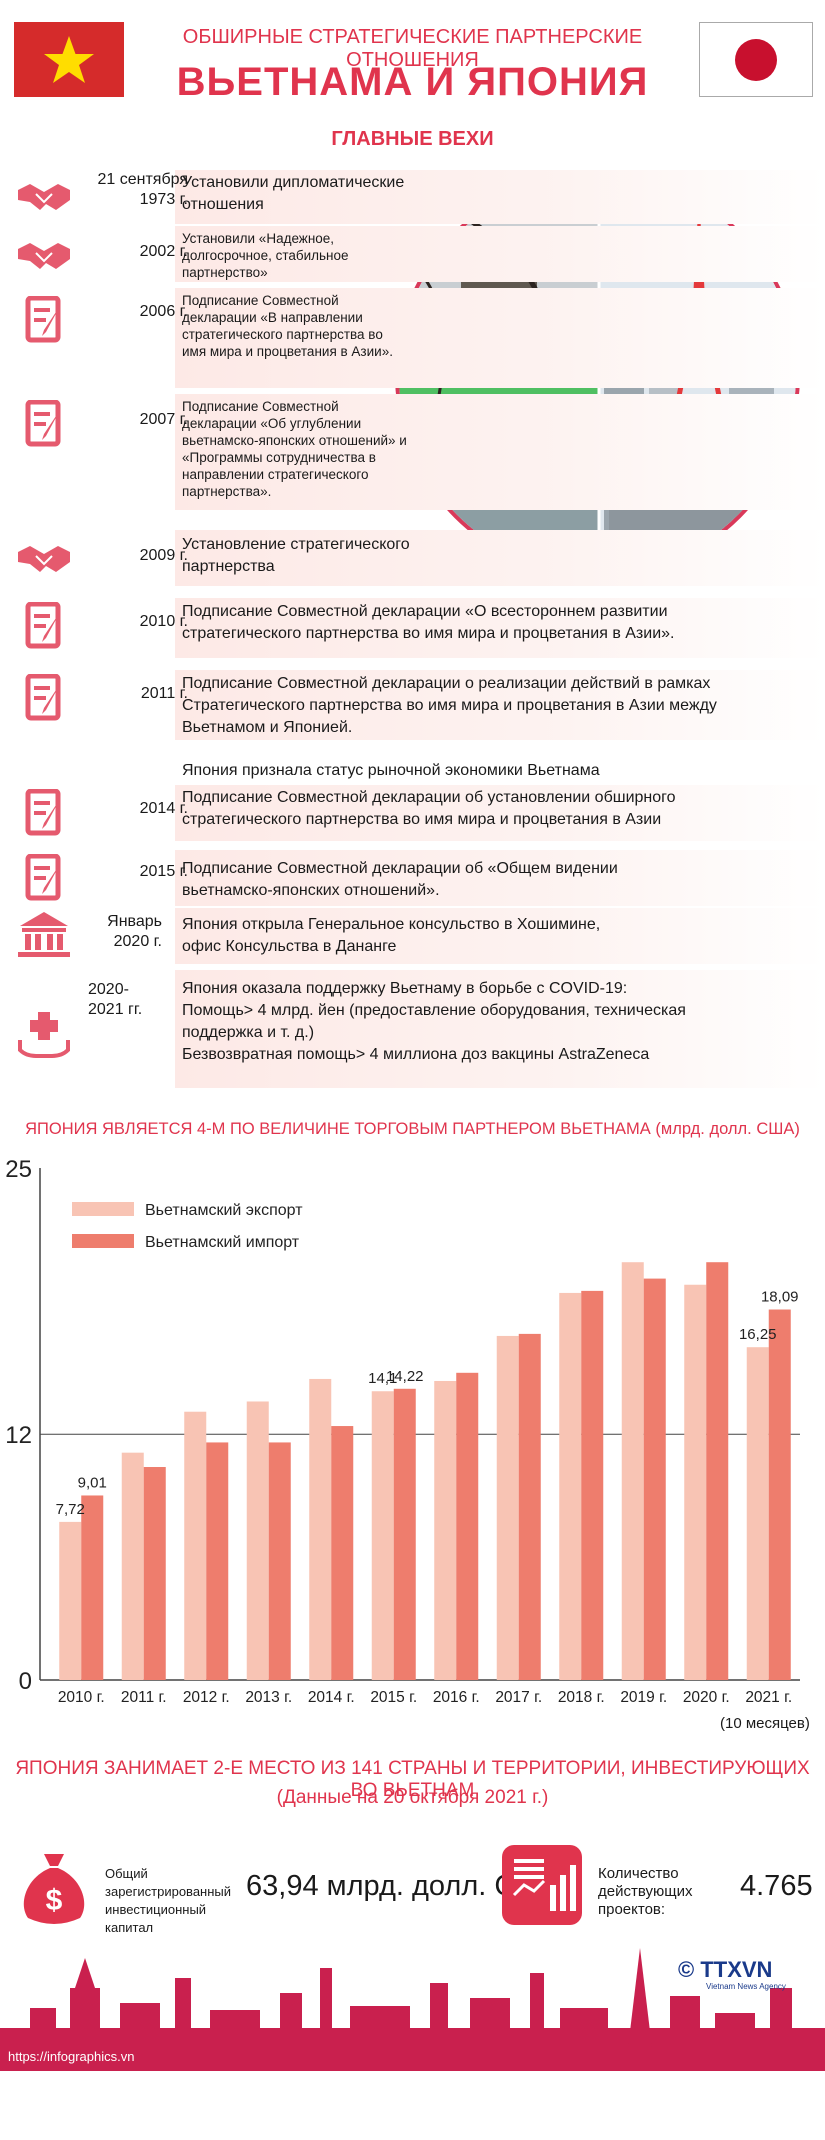 The height and width of the screenshot is (2140, 825). Describe the element at coordinates (393, 1697) in the screenshot. I see `x-tick-label: 2015 г.` at that location.